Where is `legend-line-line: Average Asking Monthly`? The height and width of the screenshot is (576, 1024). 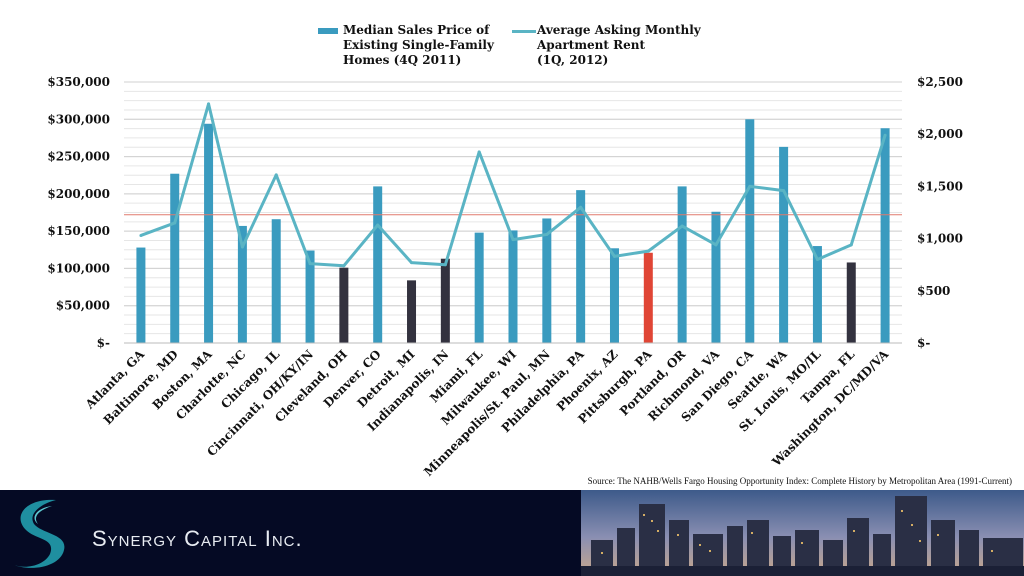 legend-line-line: Average Asking Monthly is located at coordinates (619, 30).